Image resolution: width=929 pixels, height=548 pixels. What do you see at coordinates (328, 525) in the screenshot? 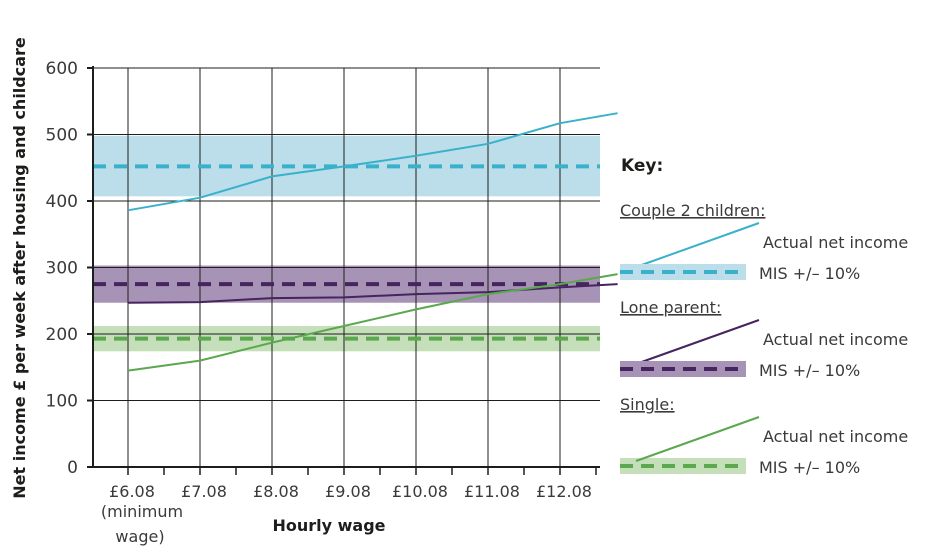
I see `x-axis-title: Hourly wage` at bounding box center [328, 525].